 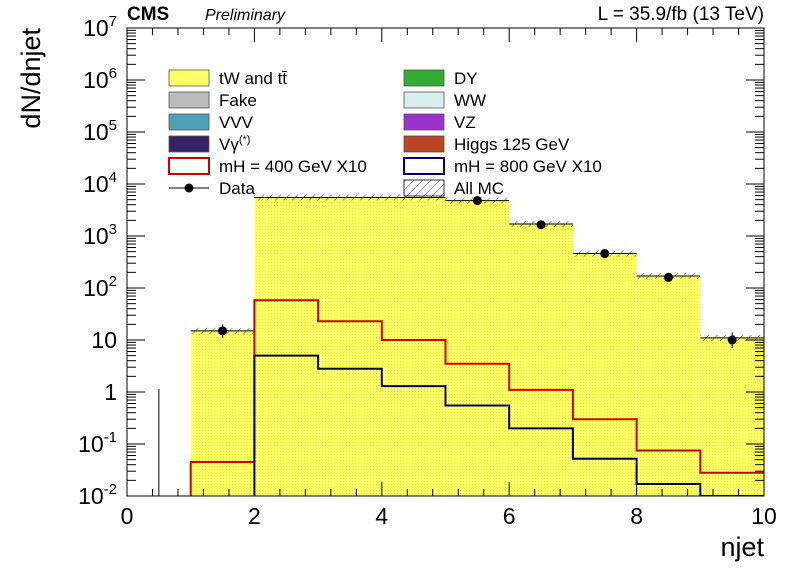 I want to click on x-axis-label: njet, so click(x=742, y=547).